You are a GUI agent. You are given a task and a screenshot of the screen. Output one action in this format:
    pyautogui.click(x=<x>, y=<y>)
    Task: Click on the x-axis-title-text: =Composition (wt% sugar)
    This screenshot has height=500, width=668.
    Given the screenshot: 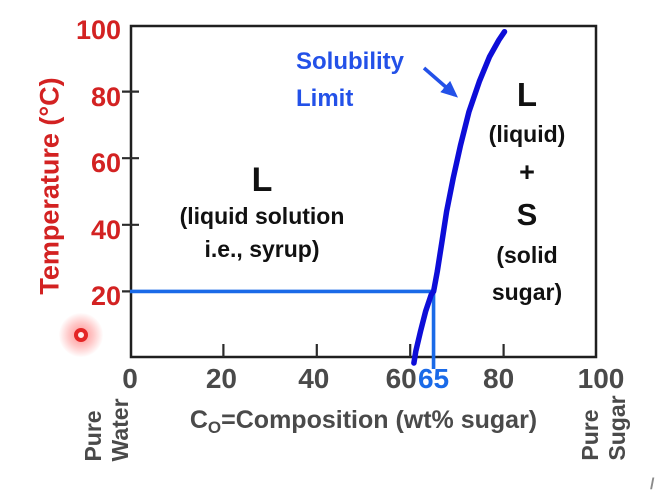 What is the action you would take?
    pyautogui.click(x=379, y=420)
    